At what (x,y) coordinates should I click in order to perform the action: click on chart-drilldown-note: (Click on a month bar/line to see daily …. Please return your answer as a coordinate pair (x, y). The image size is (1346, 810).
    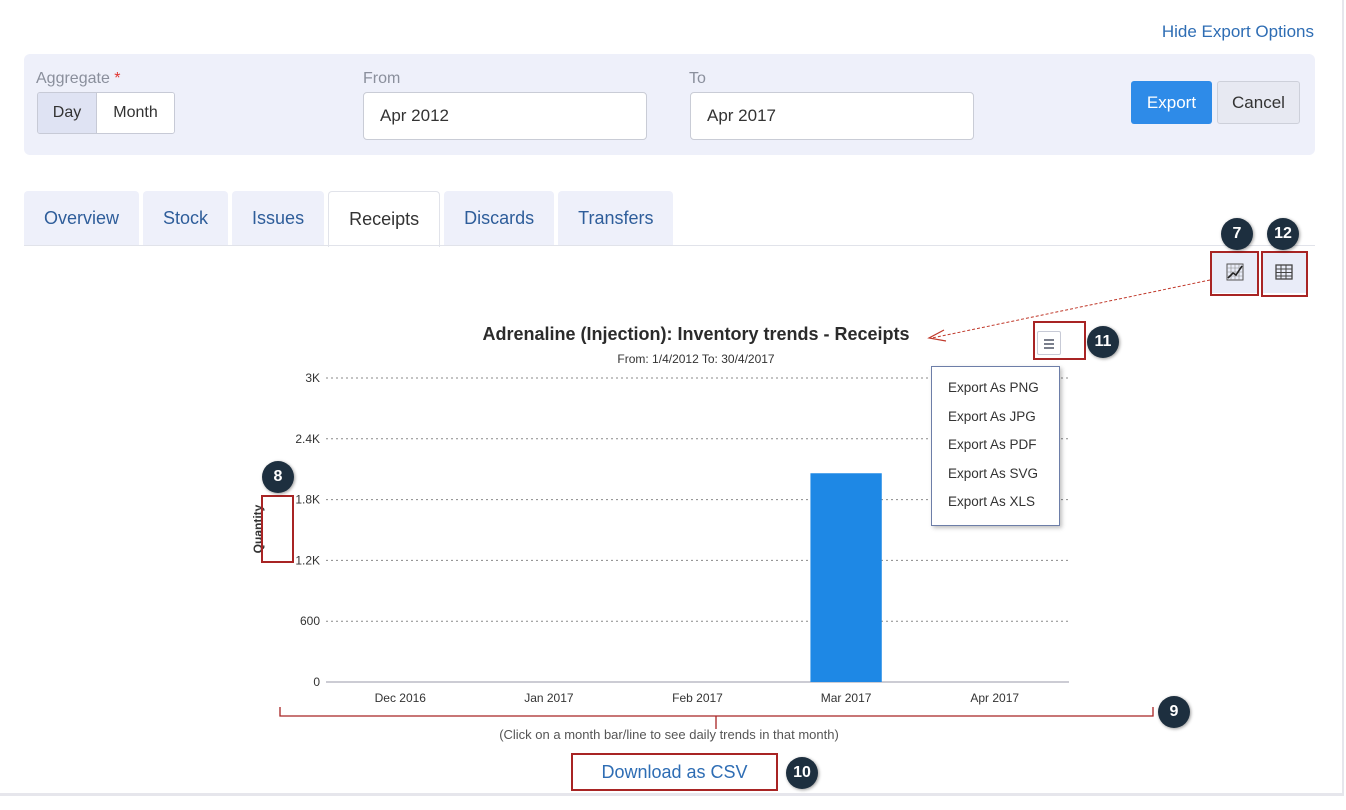
    Looking at the image, I should click on (669, 734).